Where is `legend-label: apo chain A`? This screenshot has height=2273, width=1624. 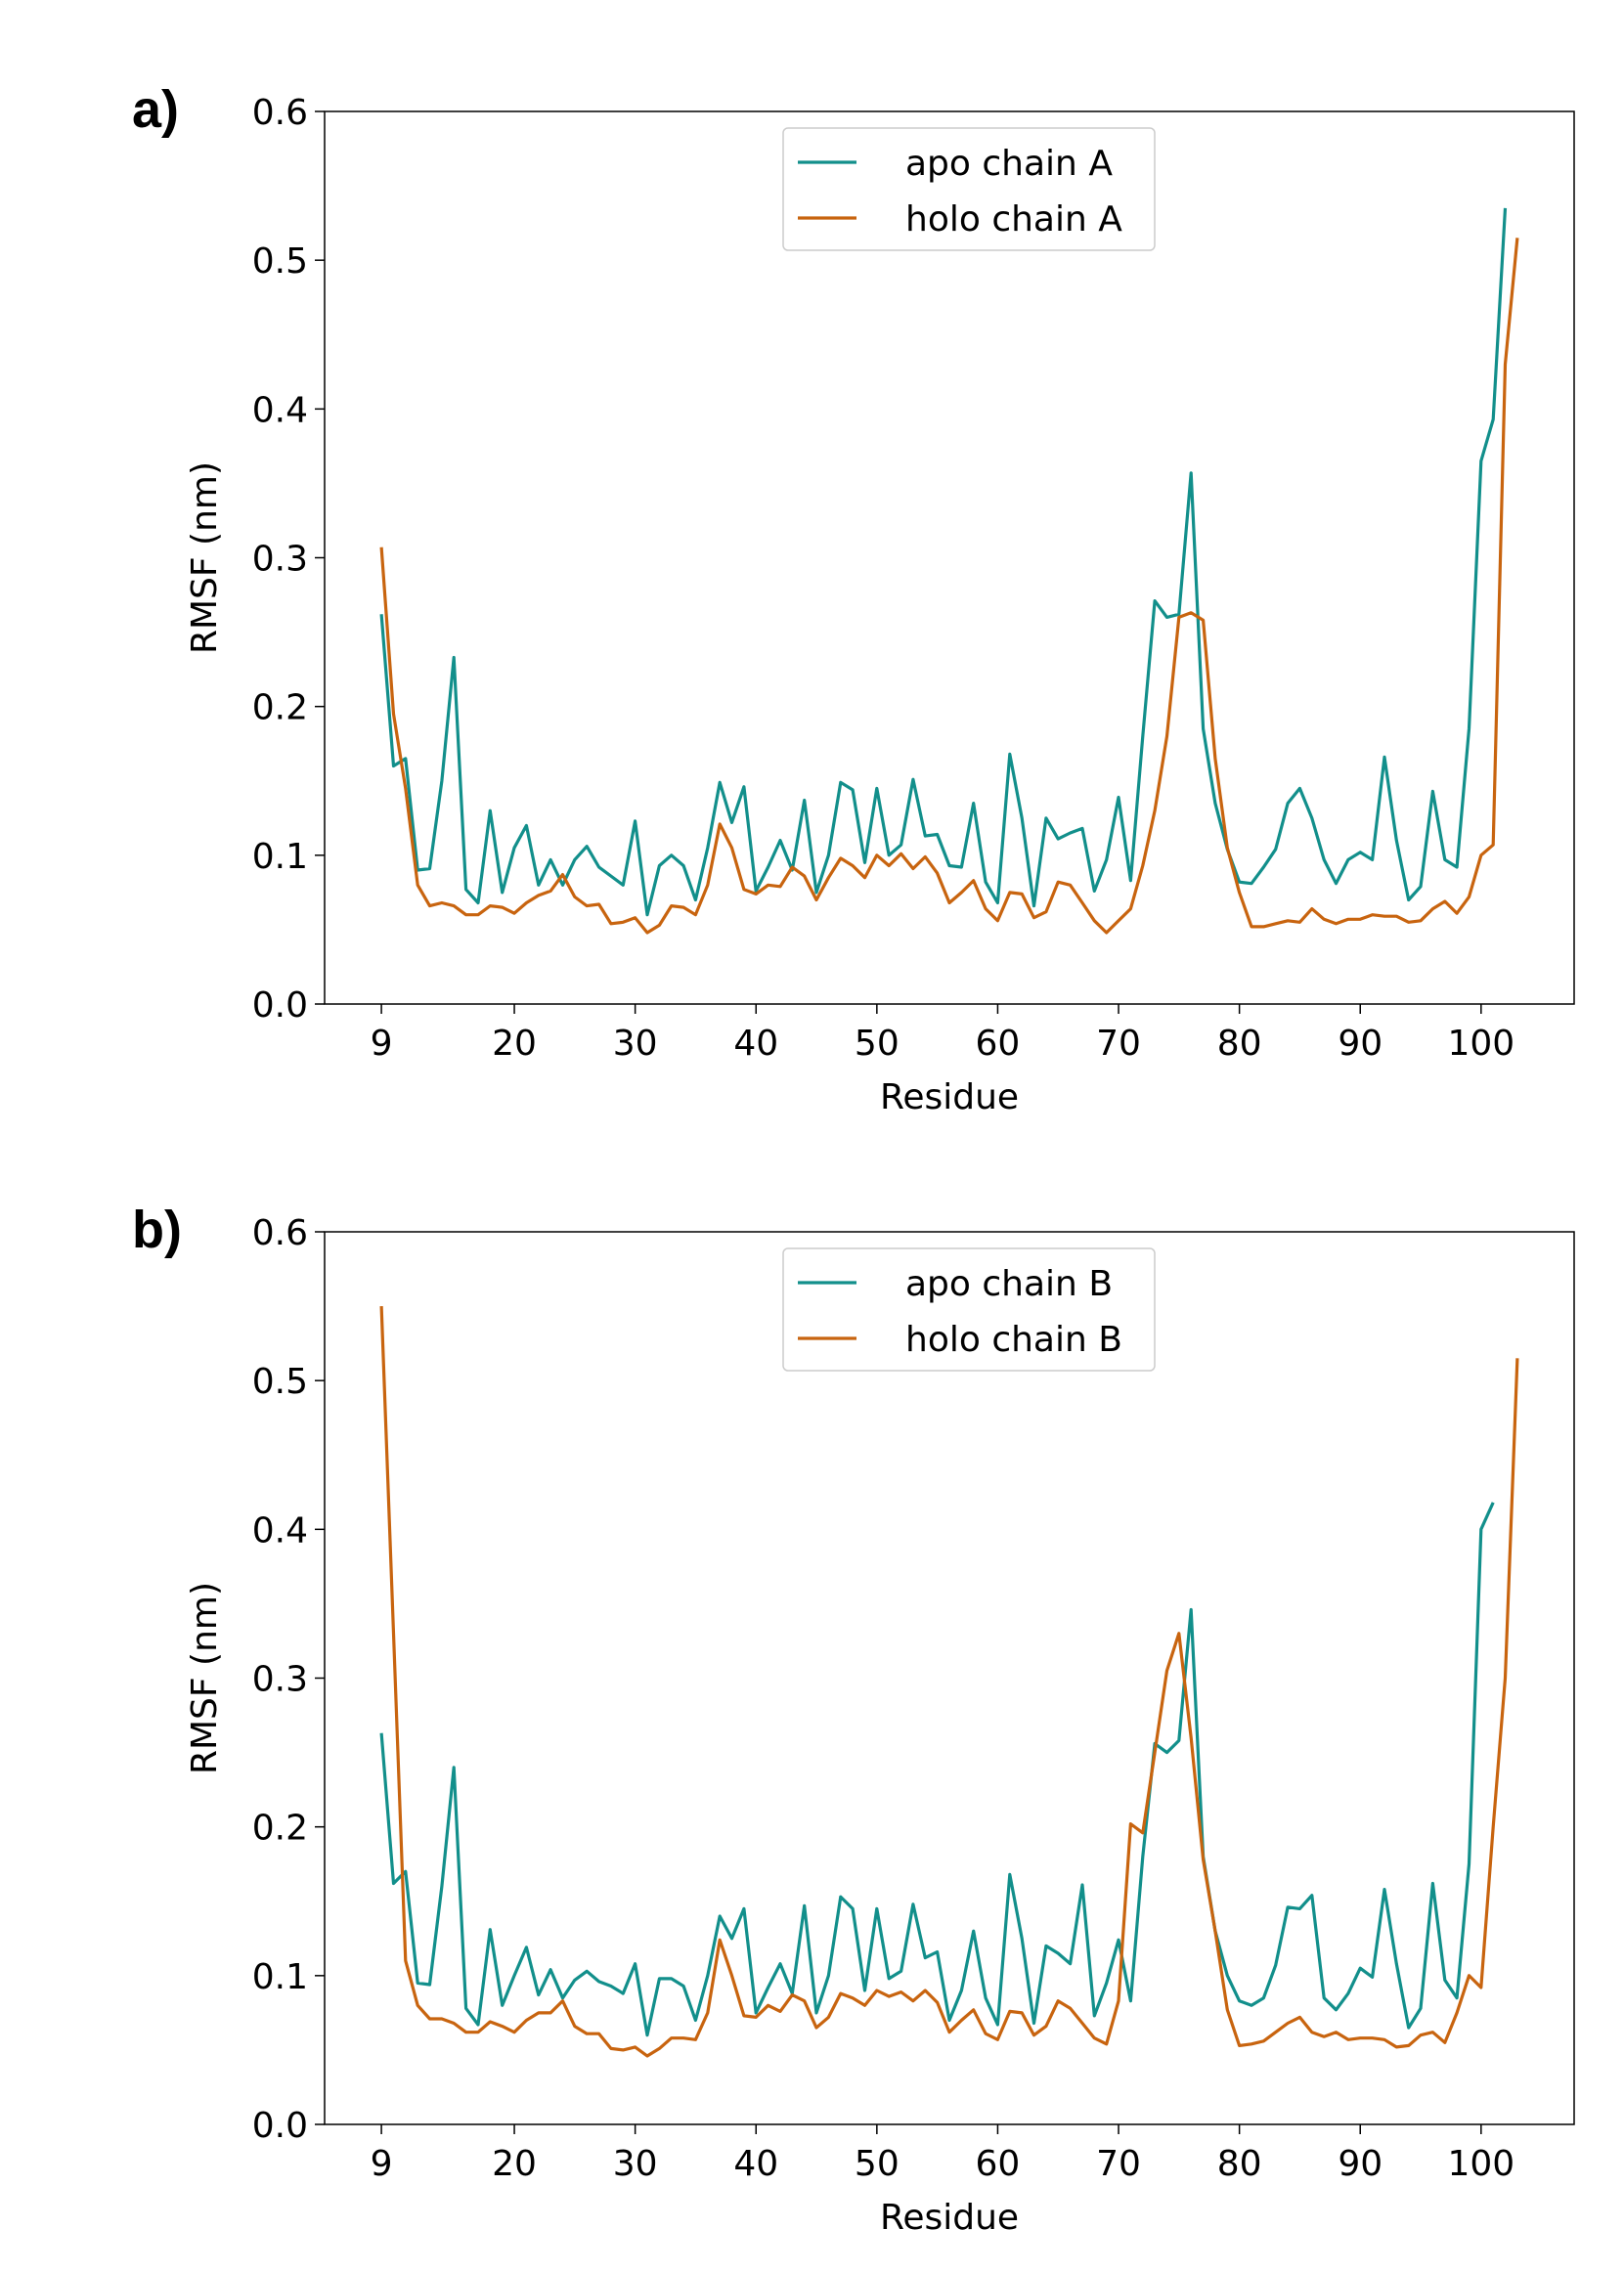 legend-label: apo chain A is located at coordinates (1009, 164).